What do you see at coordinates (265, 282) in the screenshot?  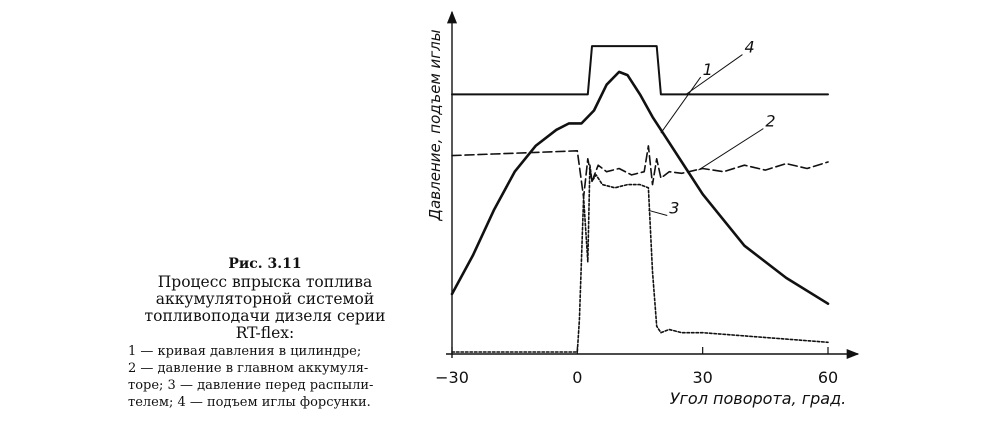 I see `figure-title-line: Процесс впрыска топлива` at bounding box center [265, 282].